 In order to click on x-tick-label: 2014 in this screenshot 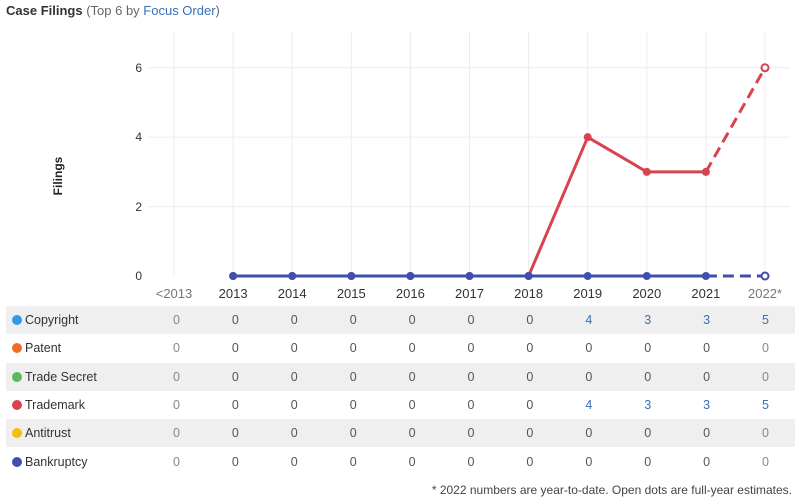, I will do `click(292, 293)`.